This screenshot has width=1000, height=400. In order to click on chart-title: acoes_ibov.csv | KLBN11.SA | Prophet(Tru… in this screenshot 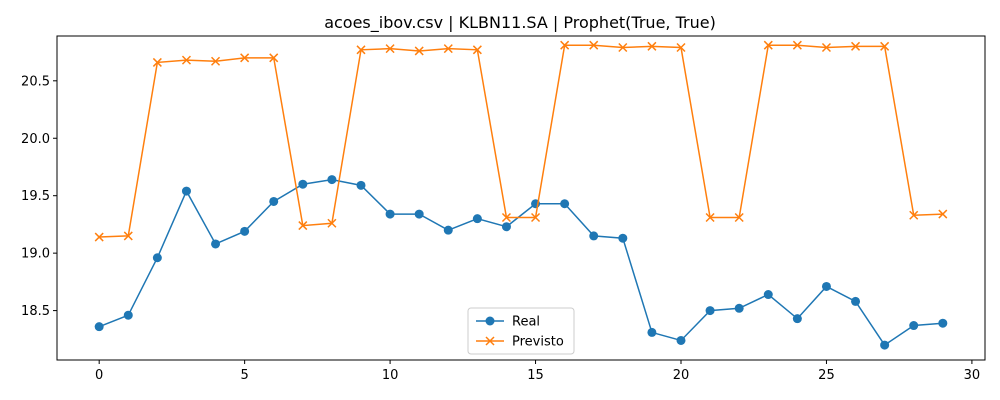, I will do `click(520, 23)`.